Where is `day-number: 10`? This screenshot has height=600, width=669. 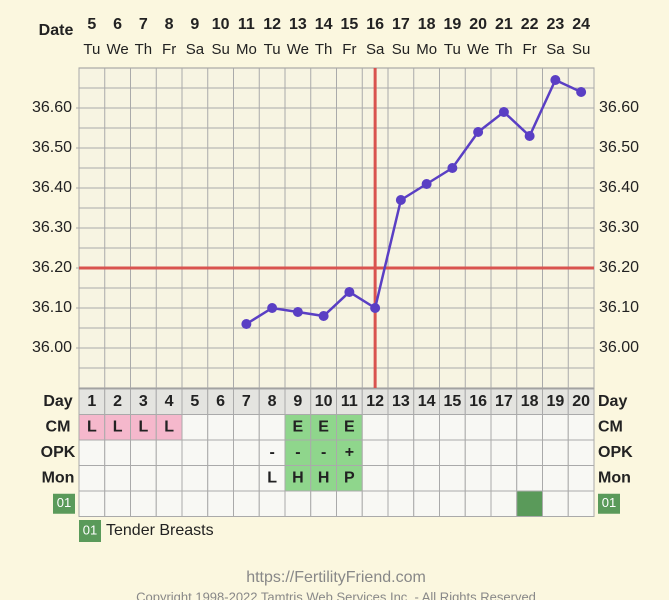 day-number: 10 is located at coordinates (324, 401).